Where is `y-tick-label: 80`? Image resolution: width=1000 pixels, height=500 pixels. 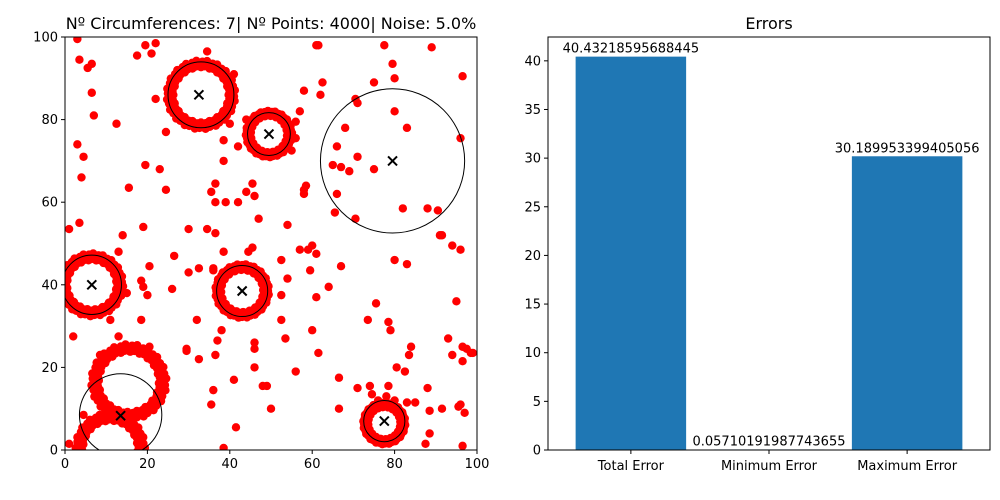 y-tick-label: 80 is located at coordinates (49, 120).